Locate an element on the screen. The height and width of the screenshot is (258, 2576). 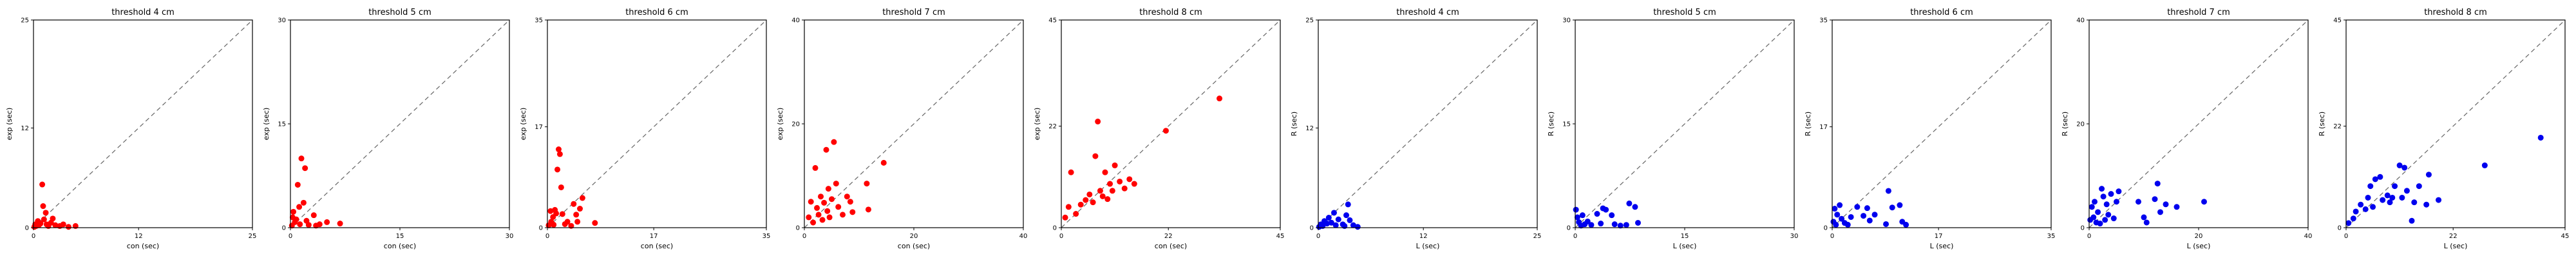
y-tick-label: 25 is located at coordinates (25, 21).